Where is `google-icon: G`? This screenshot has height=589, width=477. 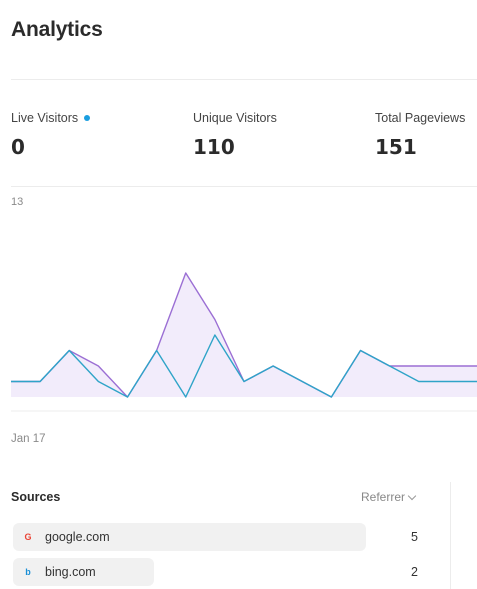
google-icon: G is located at coordinates (28, 537).